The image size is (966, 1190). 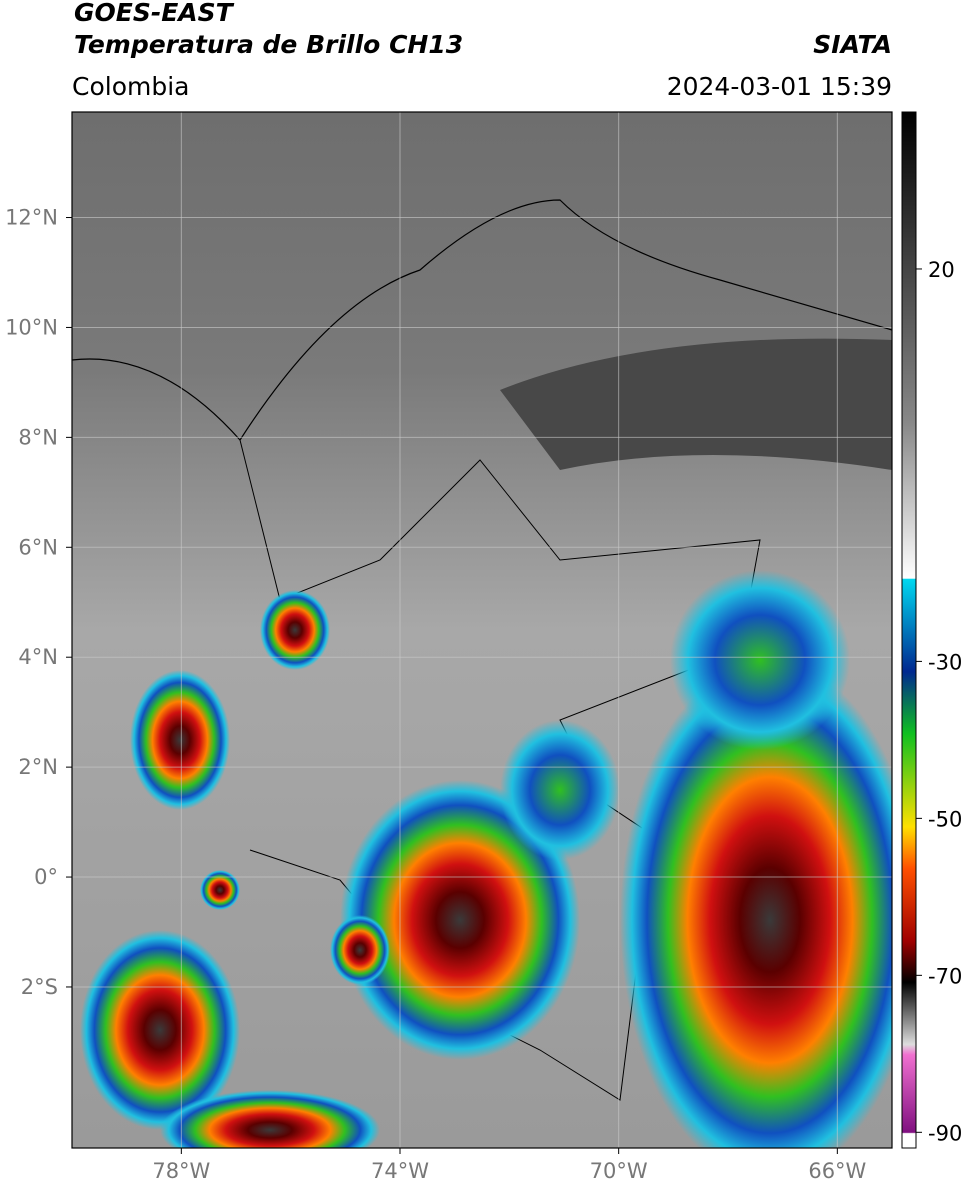 I want to click on x-tick-label: 70°W, so click(x=619, y=1171).